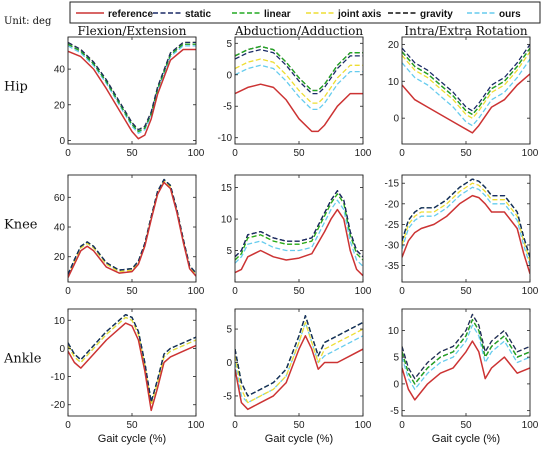  Describe the element at coordinates (58, 405) in the screenshot. I see `y-tick-label: -20` at that location.